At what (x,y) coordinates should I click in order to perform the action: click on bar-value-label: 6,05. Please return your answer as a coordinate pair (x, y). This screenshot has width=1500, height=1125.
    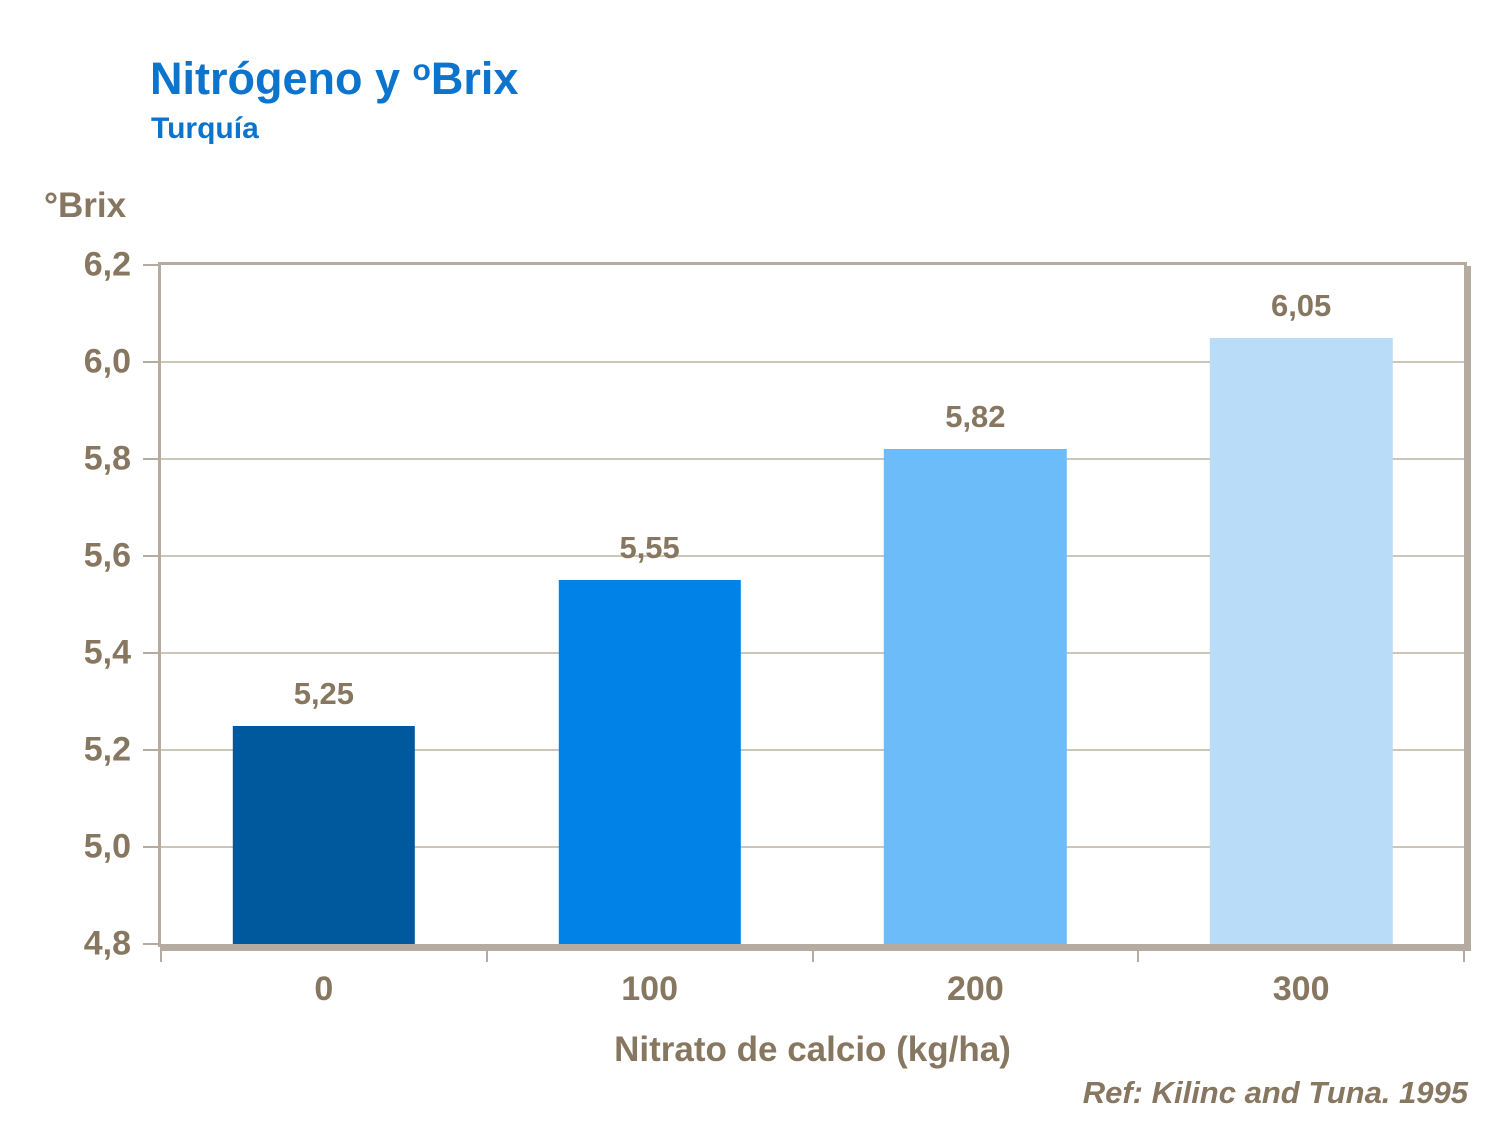
    Looking at the image, I should click on (1301, 305).